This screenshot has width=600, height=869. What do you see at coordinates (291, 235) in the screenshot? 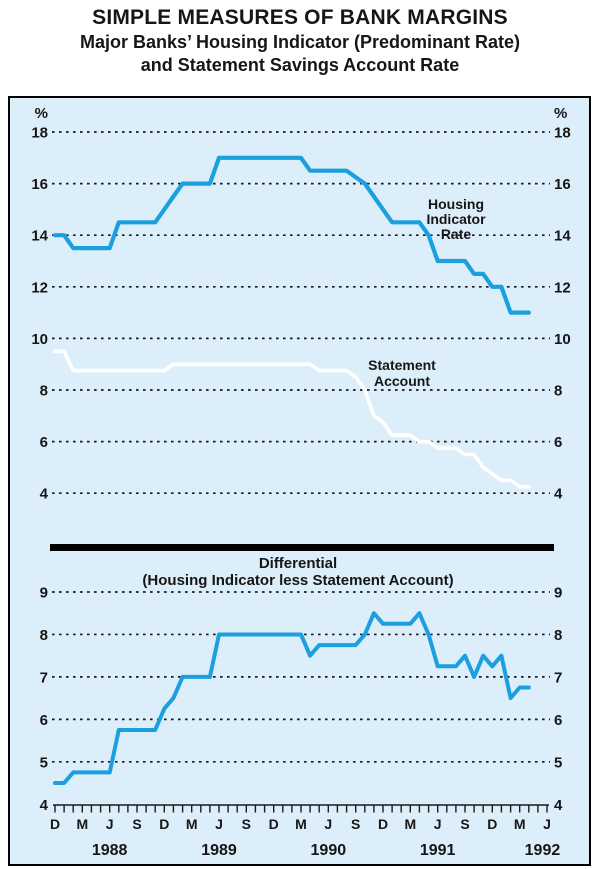
I see `housing-indicator-line` at bounding box center [291, 235].